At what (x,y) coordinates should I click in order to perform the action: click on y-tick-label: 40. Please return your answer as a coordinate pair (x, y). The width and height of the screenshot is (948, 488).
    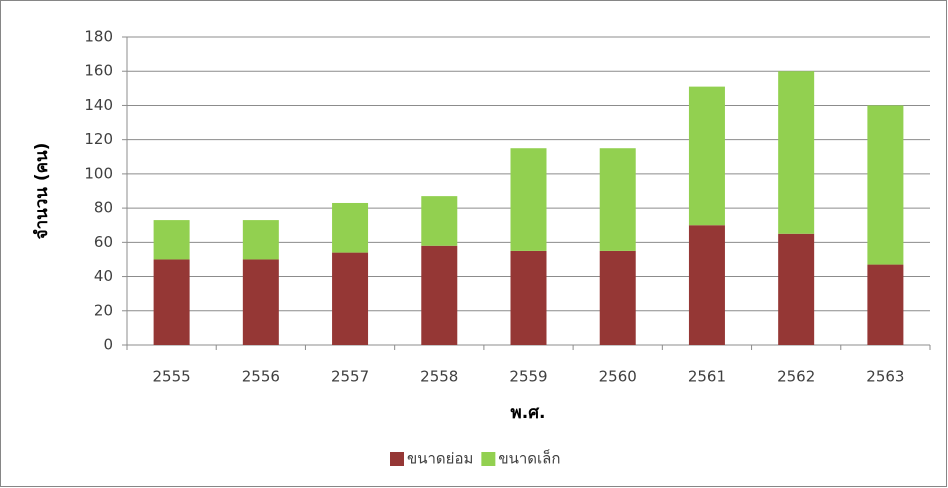
    Looking at the image, I should click on (103, 276).